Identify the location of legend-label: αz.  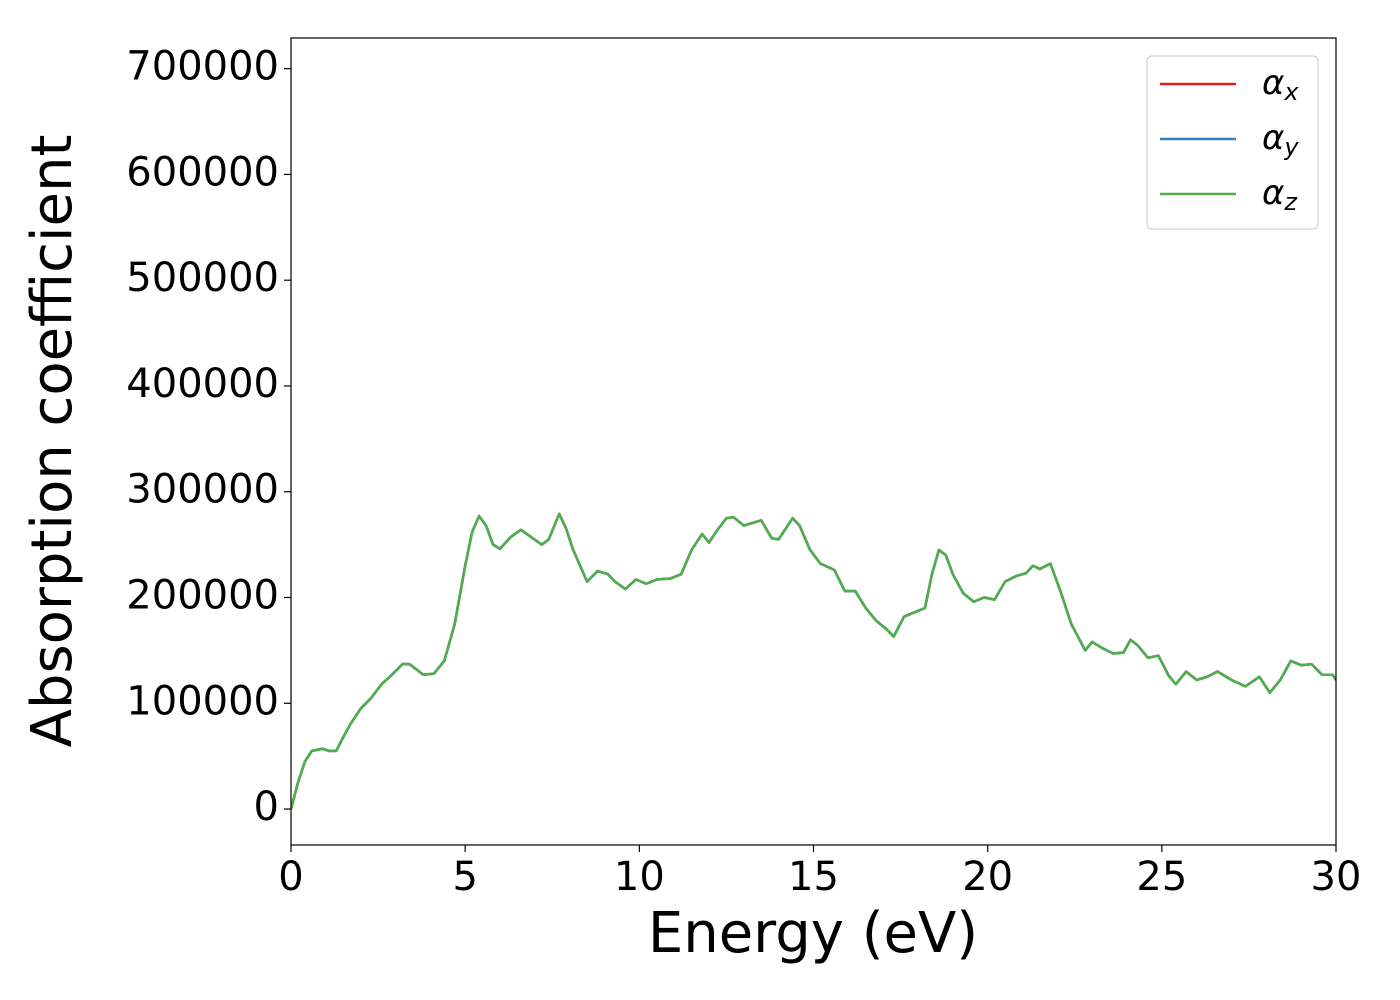
(1280, 195).